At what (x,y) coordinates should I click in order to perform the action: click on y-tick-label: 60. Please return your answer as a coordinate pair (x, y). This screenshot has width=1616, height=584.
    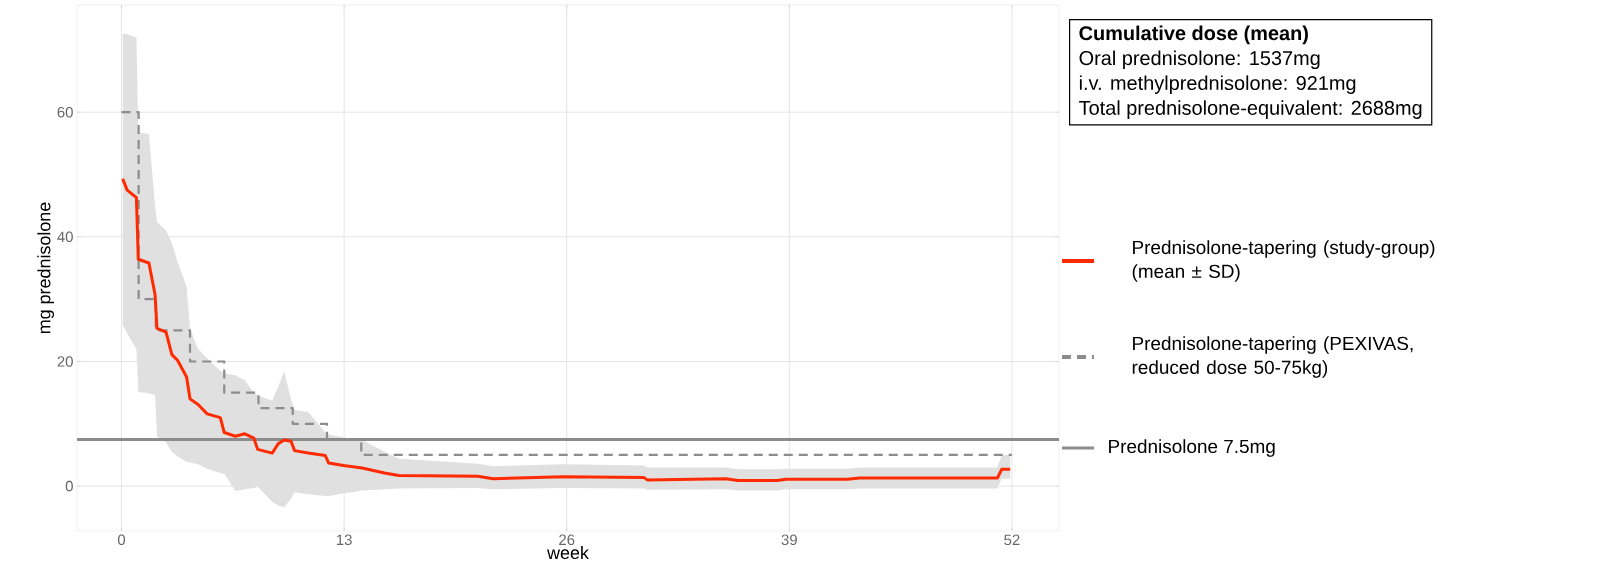
    Looking at the image, I should click on (65, 112).